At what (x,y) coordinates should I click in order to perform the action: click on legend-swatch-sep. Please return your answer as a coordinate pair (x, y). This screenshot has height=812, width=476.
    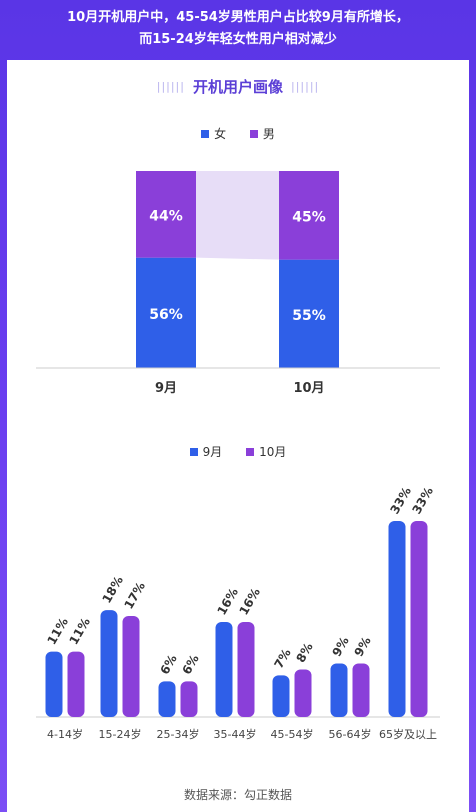
    Looking at the image, I should click on (193, 452).